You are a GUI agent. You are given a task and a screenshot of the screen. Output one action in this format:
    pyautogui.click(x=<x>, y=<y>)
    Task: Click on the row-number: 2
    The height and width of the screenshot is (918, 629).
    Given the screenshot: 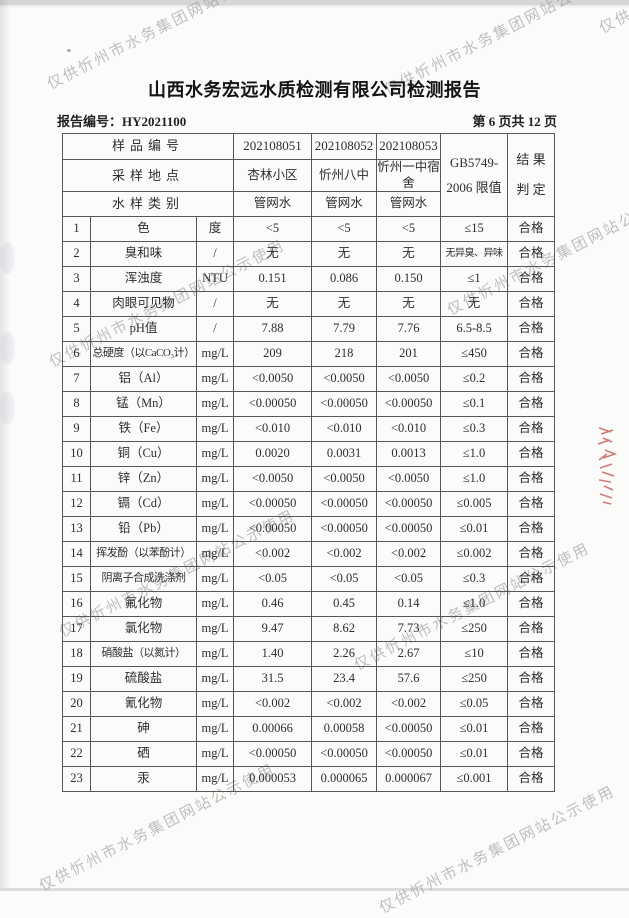 What is the action you would take?
    pyautogui.click(x=76, y=254)
    